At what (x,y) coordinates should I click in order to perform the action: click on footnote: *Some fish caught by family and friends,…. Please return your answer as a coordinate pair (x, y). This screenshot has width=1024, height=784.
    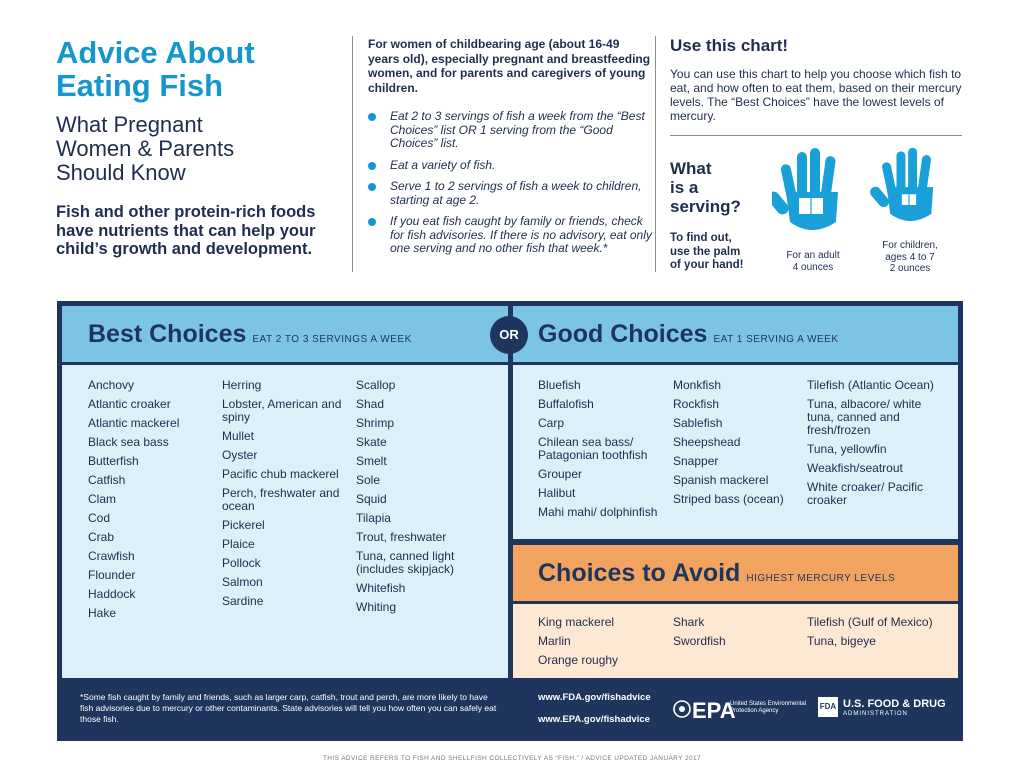
    Looking at the image, I should click on (288, 708).